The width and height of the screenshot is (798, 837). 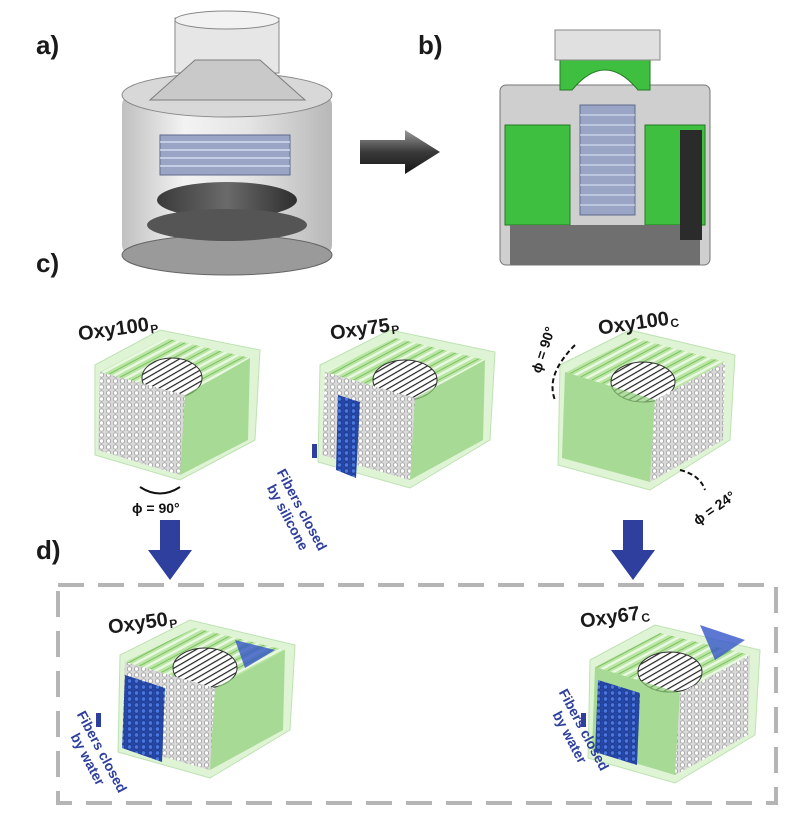 What do you see at coordinates (48, 550) in the screenshot?
I see `panel-label-d: d)` at bounding box center [48, 550].